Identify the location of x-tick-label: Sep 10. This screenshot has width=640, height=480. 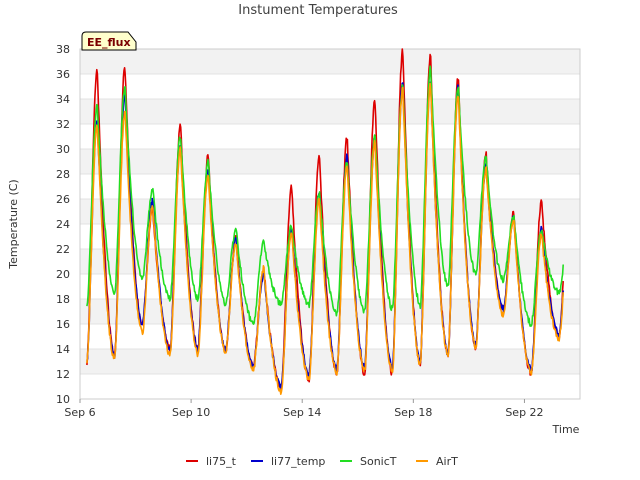
(191, 412).